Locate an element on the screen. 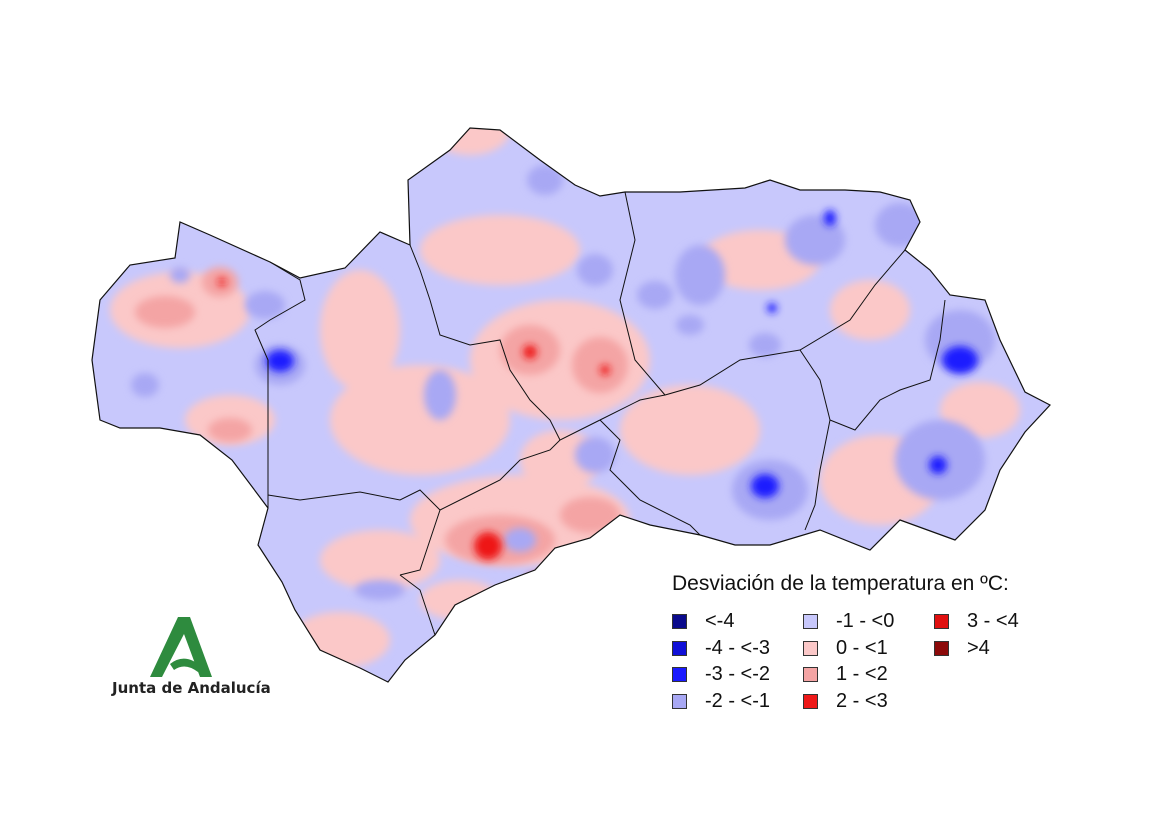 The height and width of the screenshot is (826, 1169). legend-item: <-4 is located at coordinates (703, 621).